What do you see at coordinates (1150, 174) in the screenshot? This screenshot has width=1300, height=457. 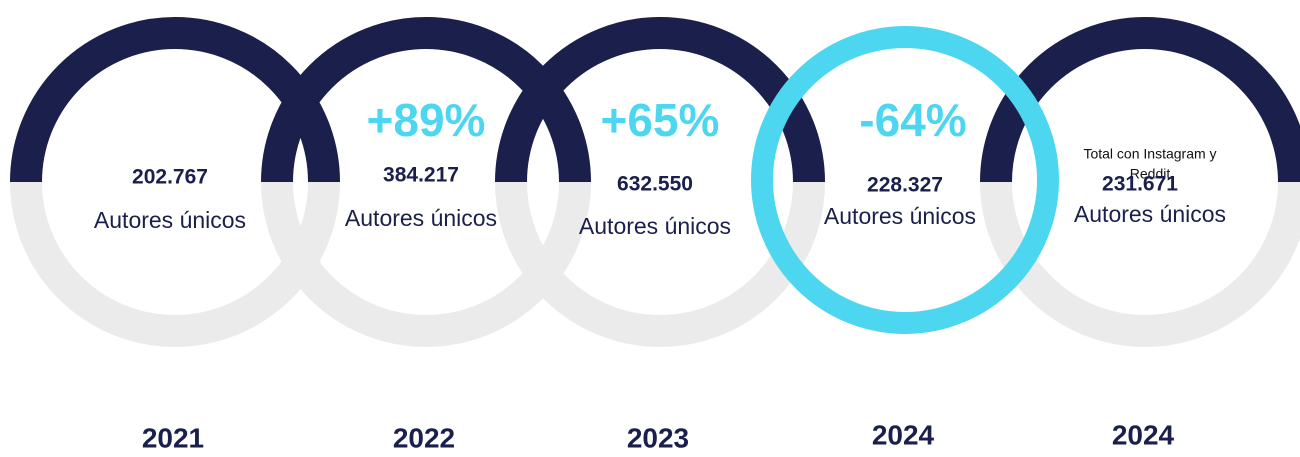 I see `note: Reddit` at bounding box center [1150, 174].